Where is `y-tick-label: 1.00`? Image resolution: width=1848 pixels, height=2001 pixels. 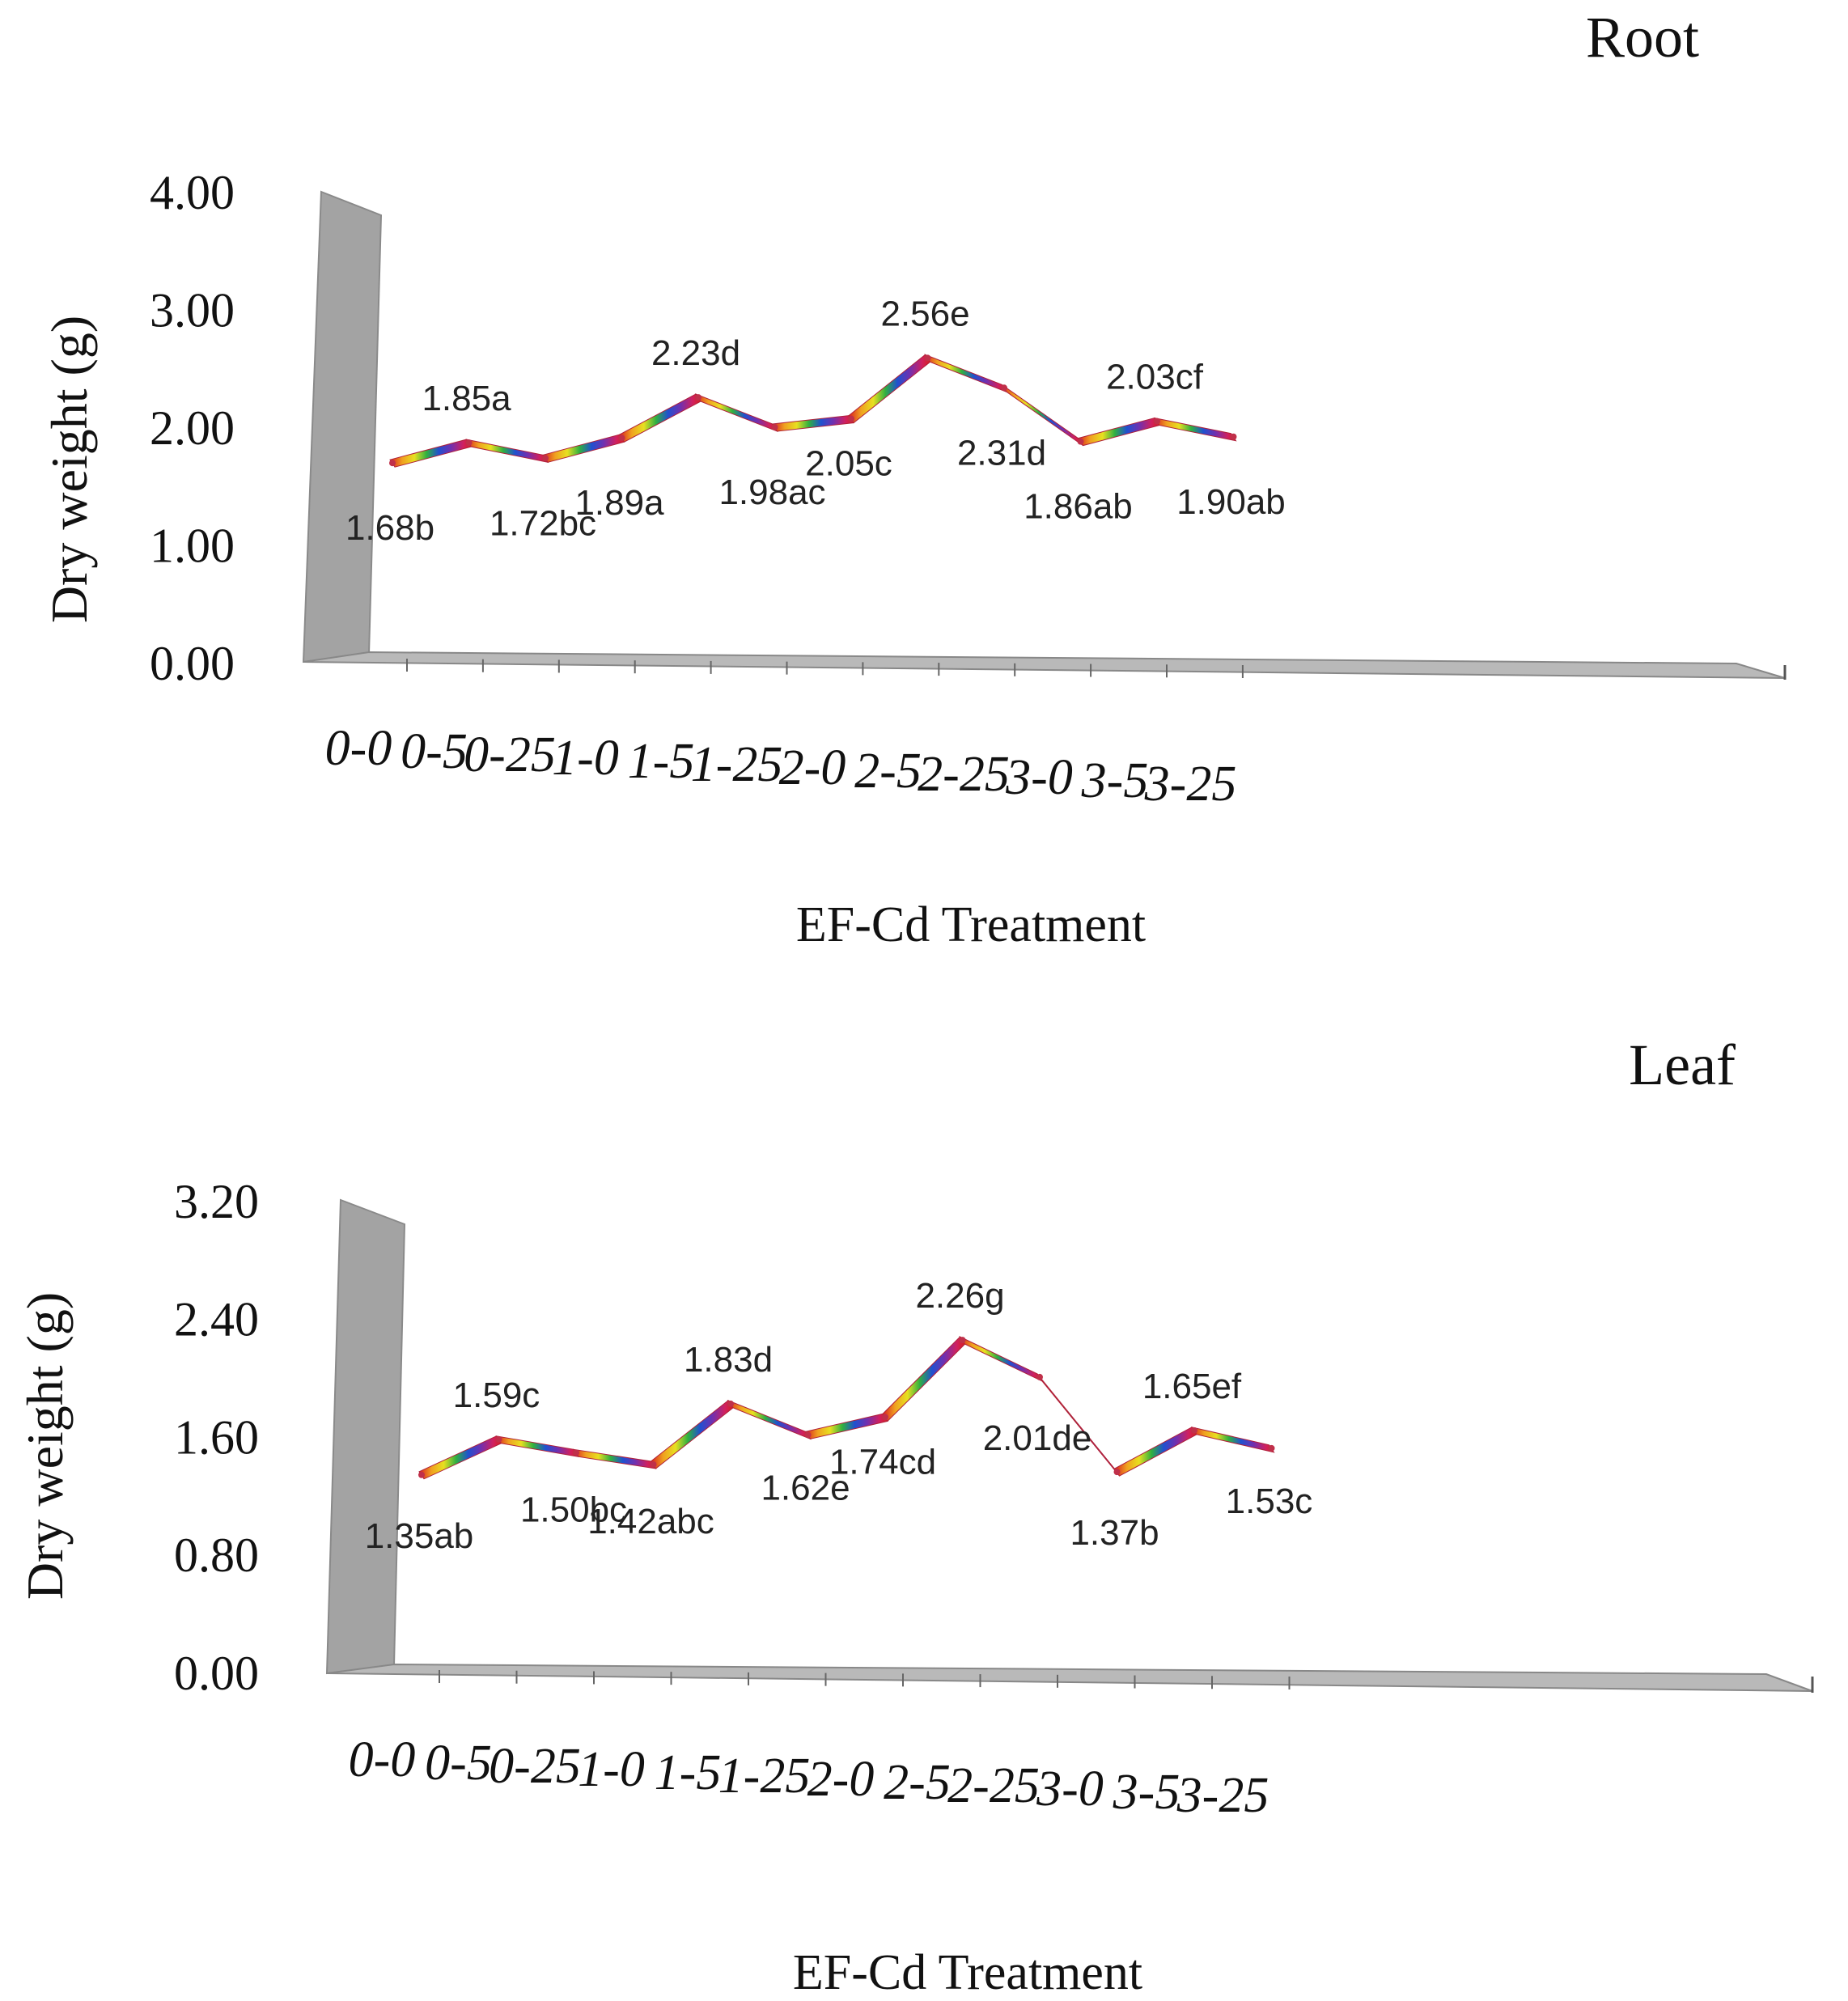 y-tick-label: 1.00 is located at coordinates (192, 546).